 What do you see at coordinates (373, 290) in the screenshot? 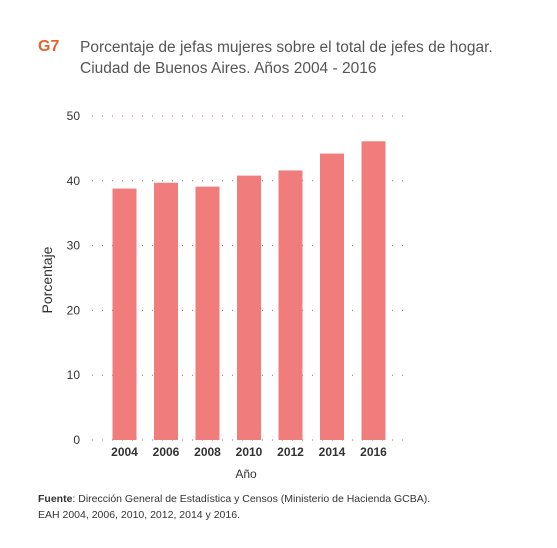
I see `bar-2016` at bounding box center [373, 290].